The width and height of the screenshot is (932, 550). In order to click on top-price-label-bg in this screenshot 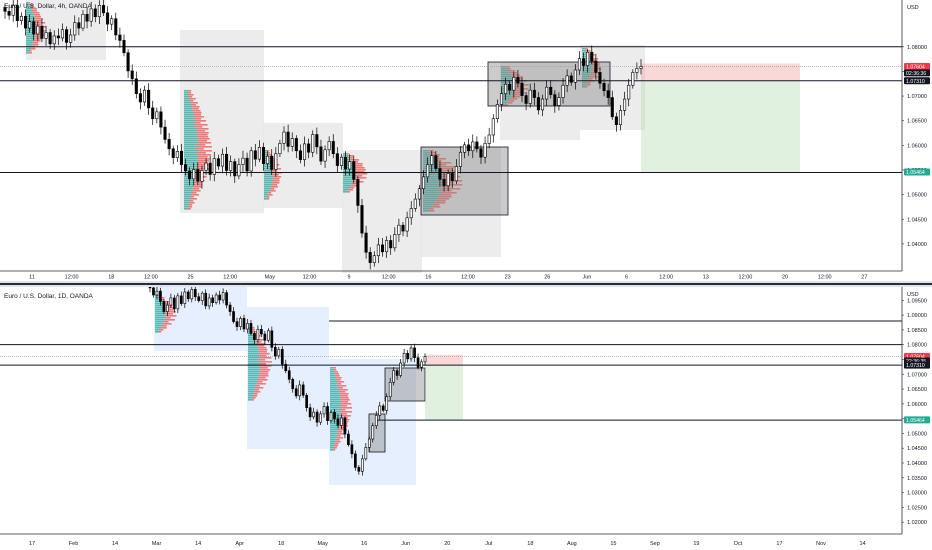, I will do `click(917, 73)`.